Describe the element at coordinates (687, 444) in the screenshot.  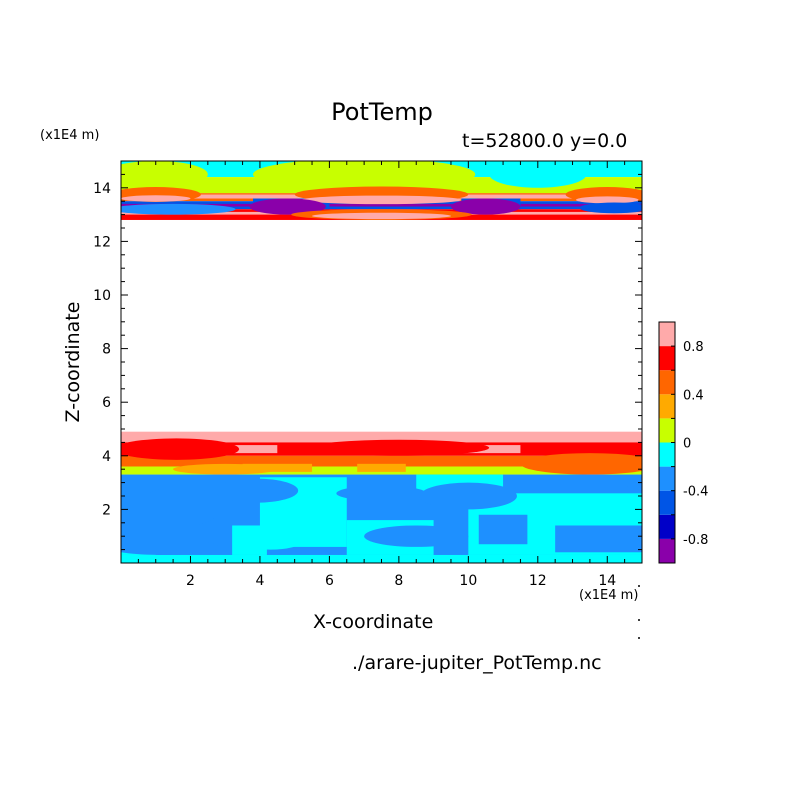
I see `colorbar-label: 0` at that location.